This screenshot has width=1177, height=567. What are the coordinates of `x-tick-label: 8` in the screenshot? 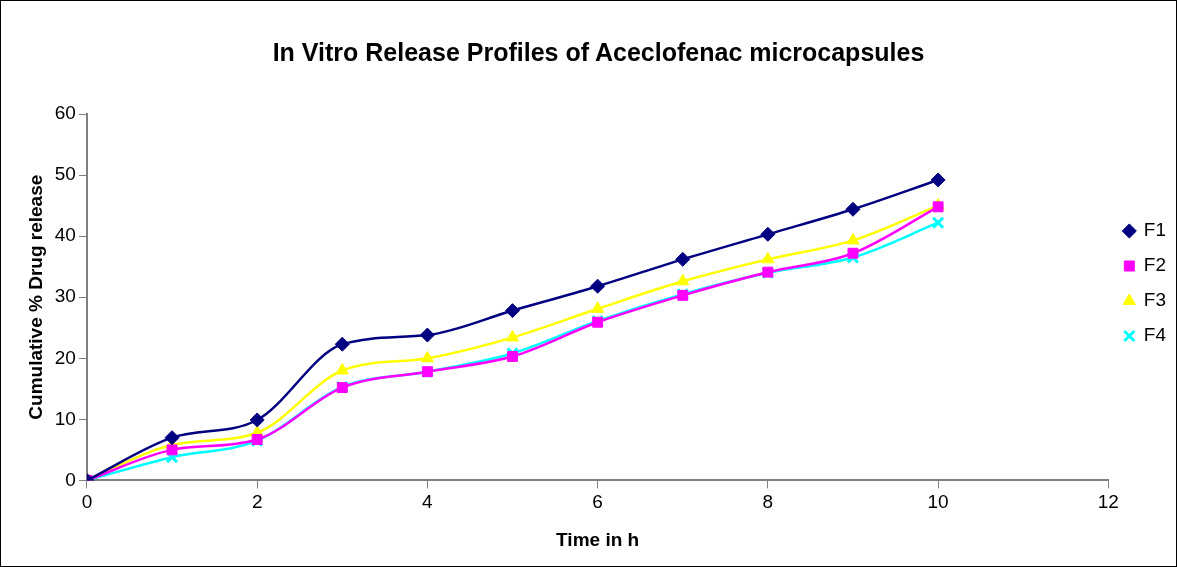 It's located at (768, 502).